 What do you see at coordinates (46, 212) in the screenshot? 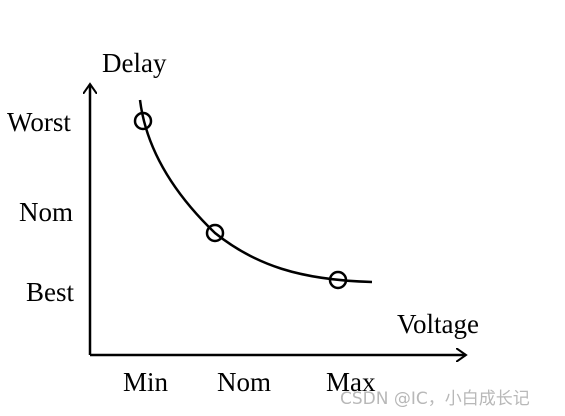
I see `y-tick-label-nom: Nom` at bounding box center [46, 212].